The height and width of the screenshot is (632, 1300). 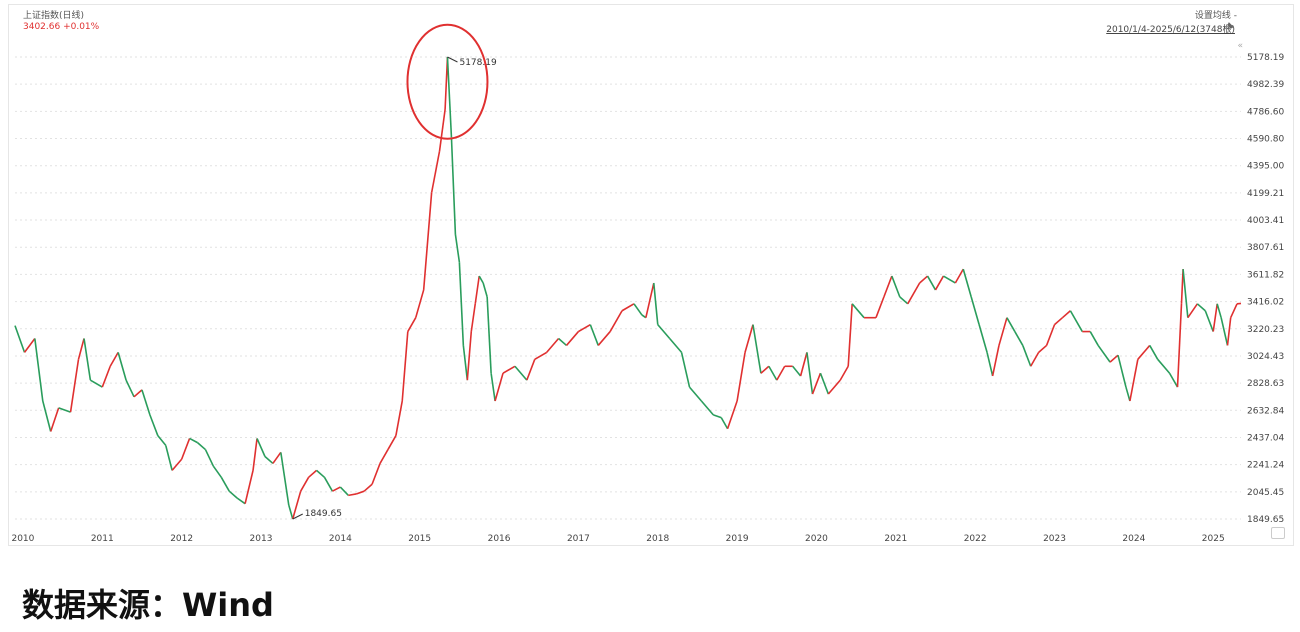 I want to click on peak-highlight-circle, so click(x=447, y=81).